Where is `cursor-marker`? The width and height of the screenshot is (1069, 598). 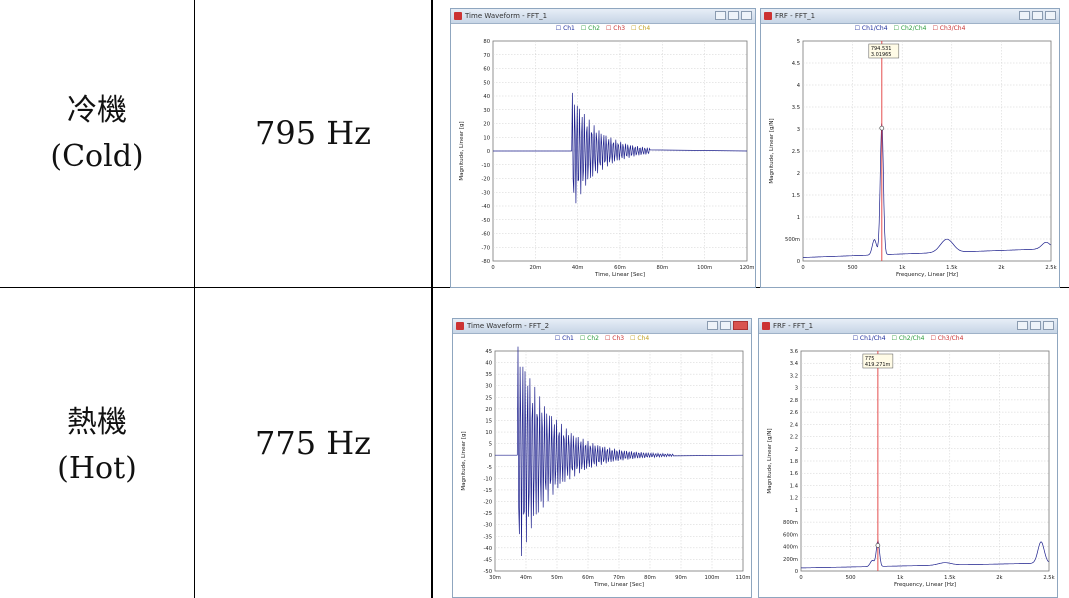 cursor-marker is located at coordinates (878, 545).